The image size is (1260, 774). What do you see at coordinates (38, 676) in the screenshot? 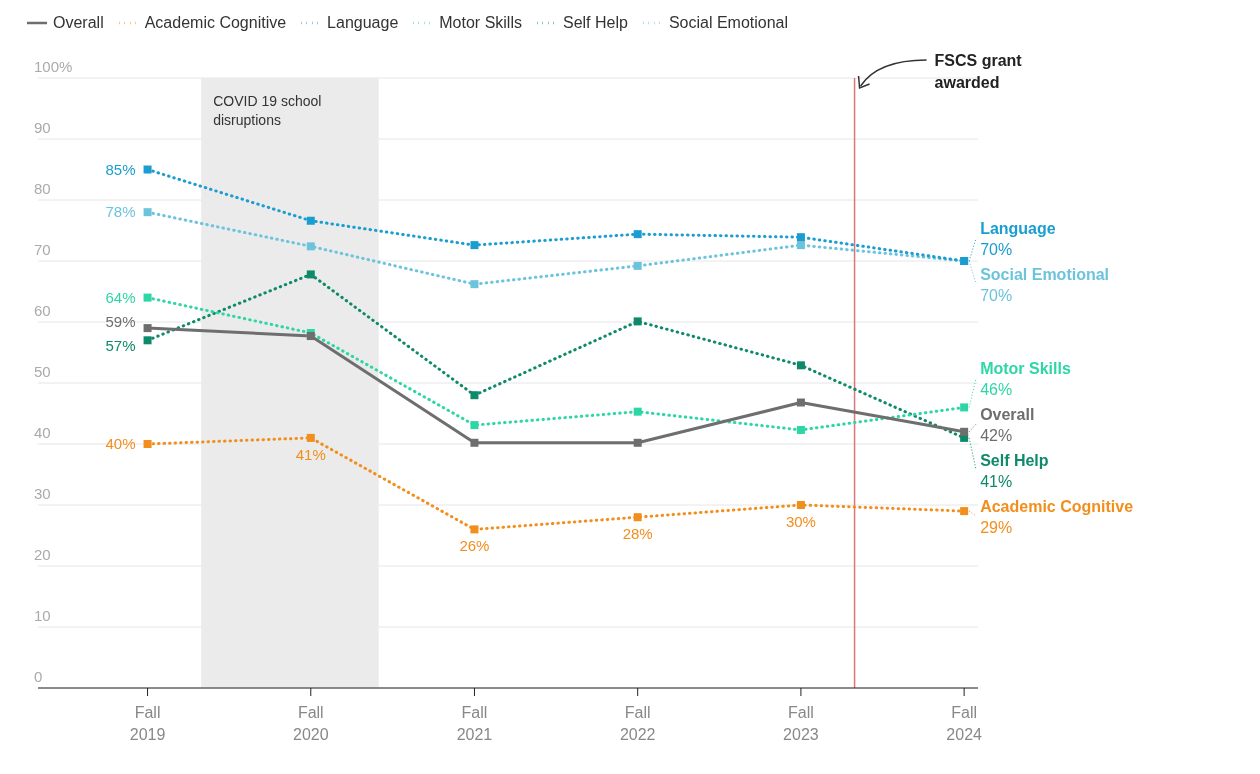
I see `y-tick-label: 0` at bounding box center [38, 676].